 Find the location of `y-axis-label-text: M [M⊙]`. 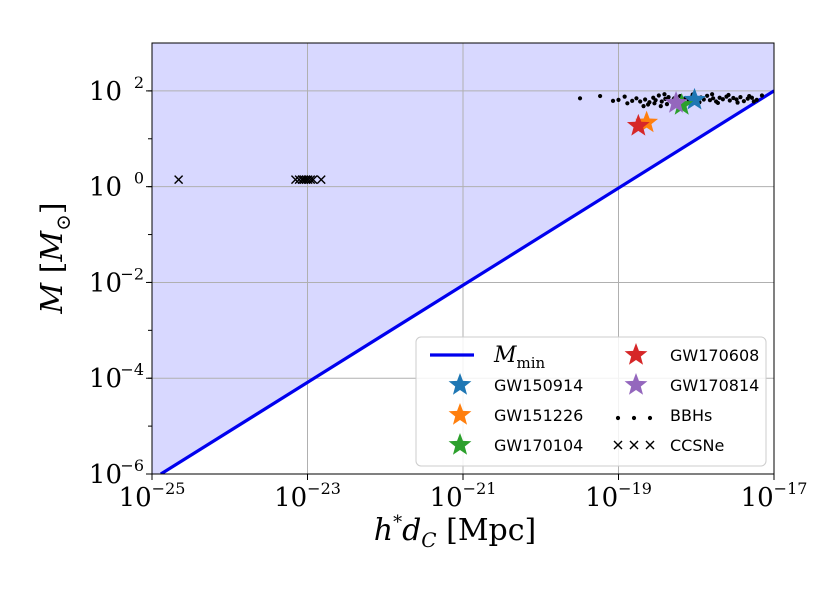

y-axis-label-text: M [M⊙] is located at coordinates (55, 258).